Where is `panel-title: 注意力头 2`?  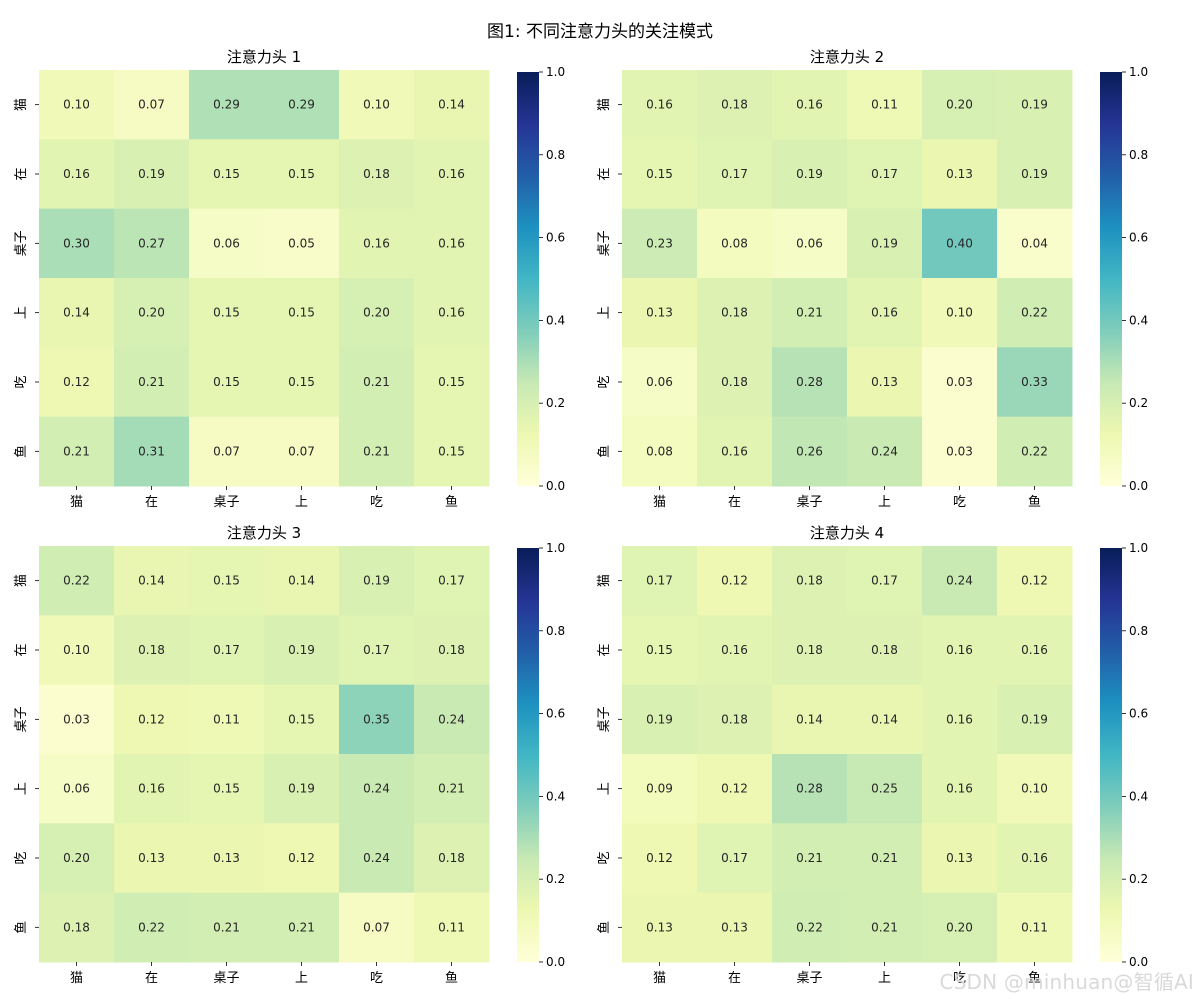
panel-title: 注意力头 2 is located at coordinates (847, 57).